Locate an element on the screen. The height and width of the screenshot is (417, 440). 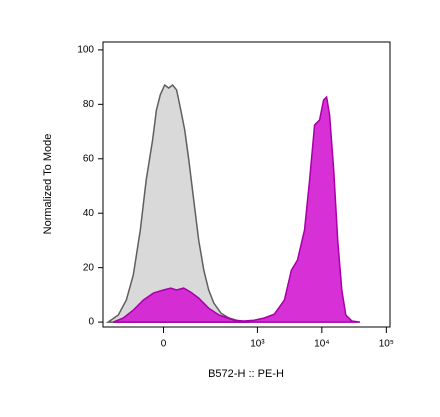
y-tick-label: 60 is located at coordinates (89, 158).